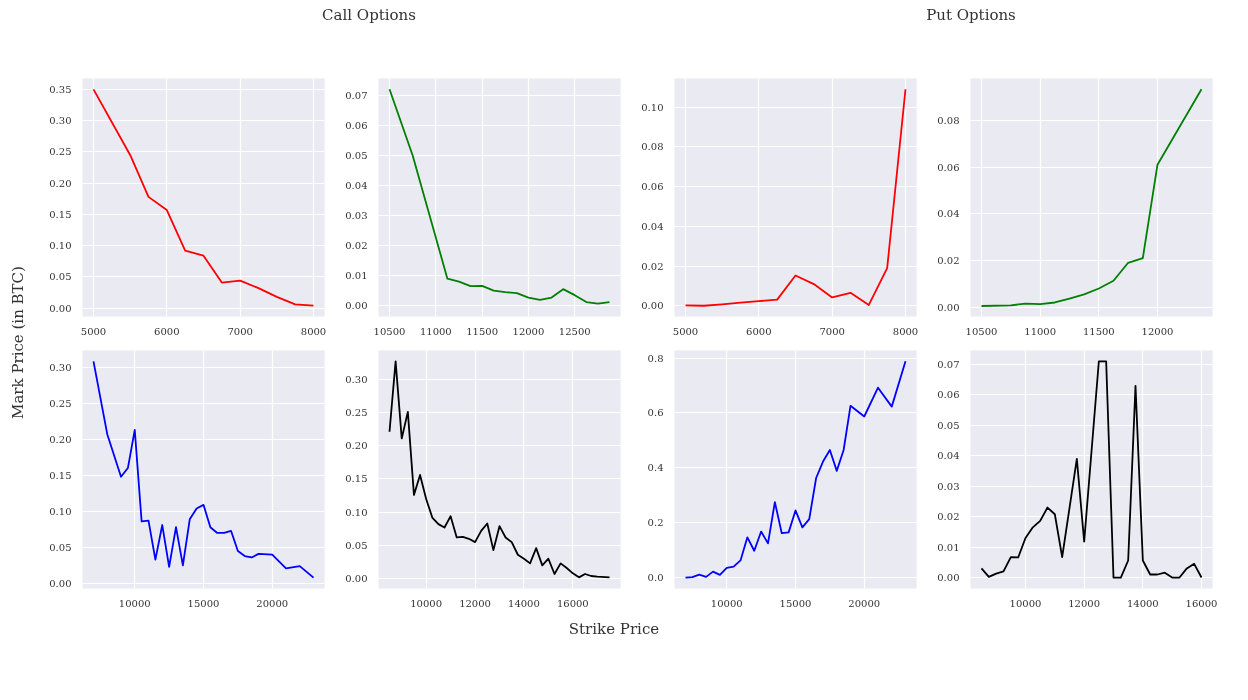  Describe the element at coordinates (614, 629) in the screenshot. I see `x-axis-title: Strike Price` at that location.